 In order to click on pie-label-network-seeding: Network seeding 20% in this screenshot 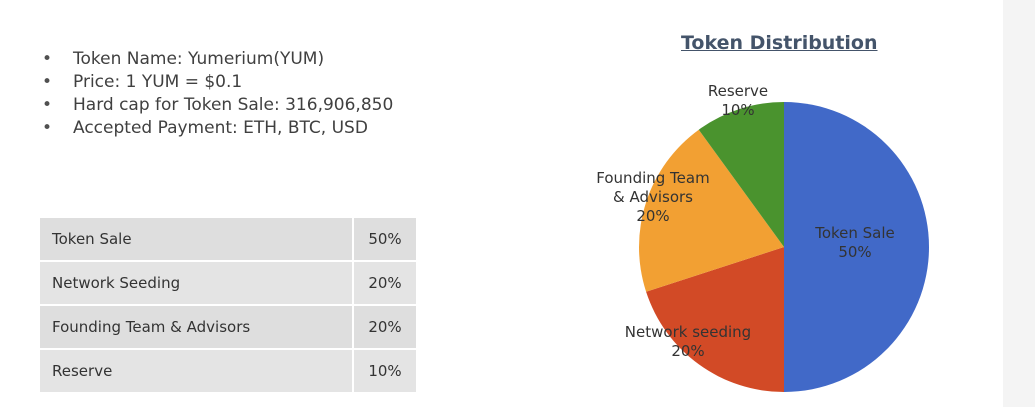, I will do `click(688, 341)`.